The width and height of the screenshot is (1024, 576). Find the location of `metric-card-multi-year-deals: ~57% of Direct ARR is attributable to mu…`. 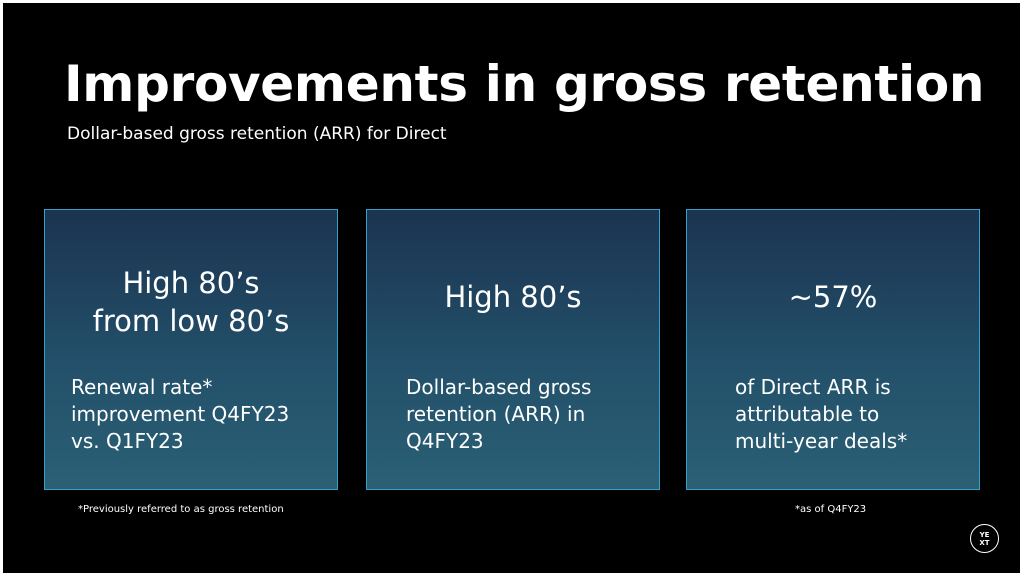

metric-card-multi-year-deals: ~57% of Direct ARR is attributable to mu… is located at coordinates (833, 349).